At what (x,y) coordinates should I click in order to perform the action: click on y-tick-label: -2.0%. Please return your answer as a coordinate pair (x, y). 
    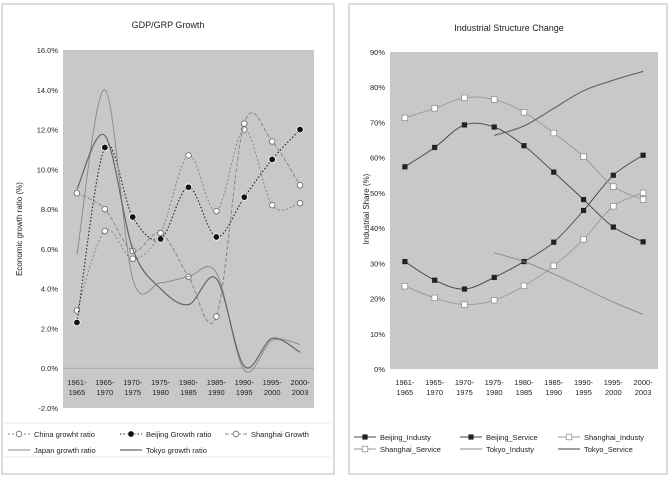
    Looking at the image, I should click on (48, 408).